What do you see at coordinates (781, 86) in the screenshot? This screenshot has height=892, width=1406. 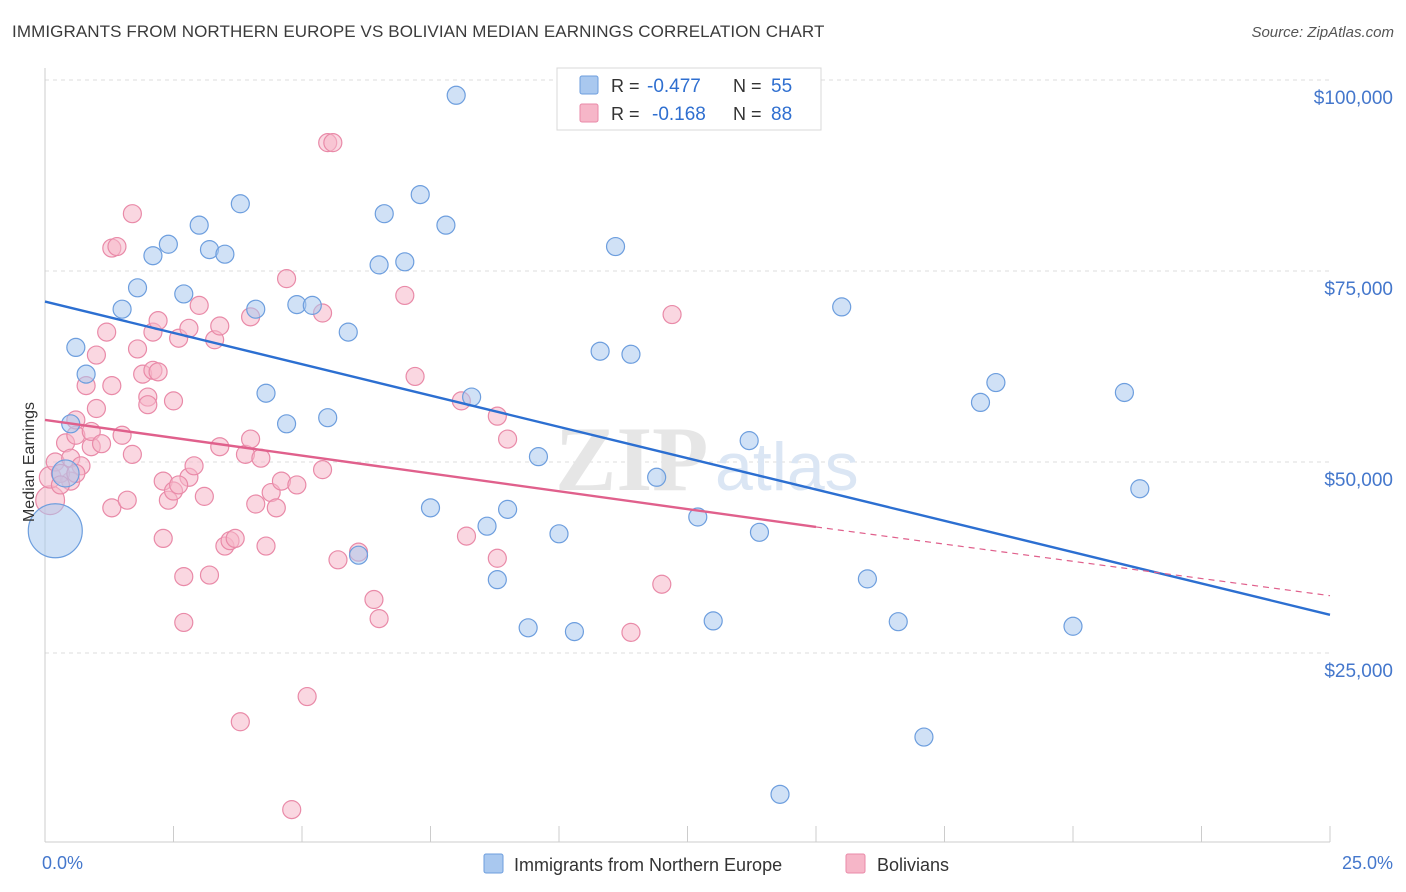 I see `stats-n-value-1: 55` at bounding box center [781, 86].